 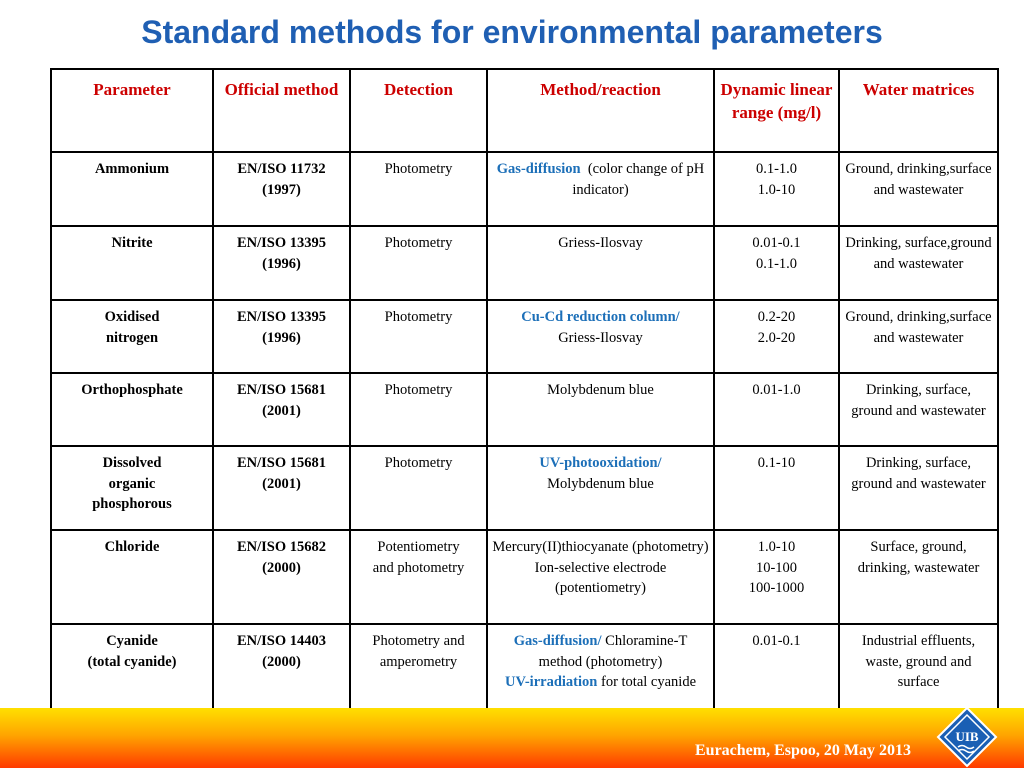 What do you see at coordinates (918, 110) in the screenshot?
I see `header-water-matrices: Water matrices` at bounding box center [918, 110].